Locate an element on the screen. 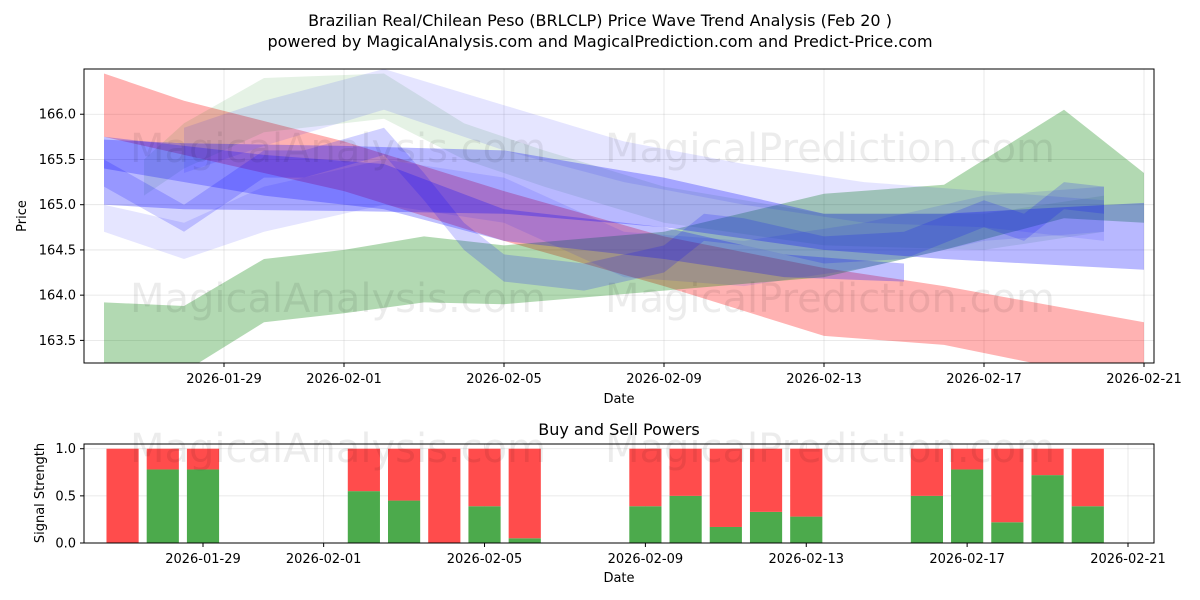 Image resolution: width=1200 pixels, height=600 pixels. price-x-tick-label: 2026-01-29 is located at coordinates (224, 379).